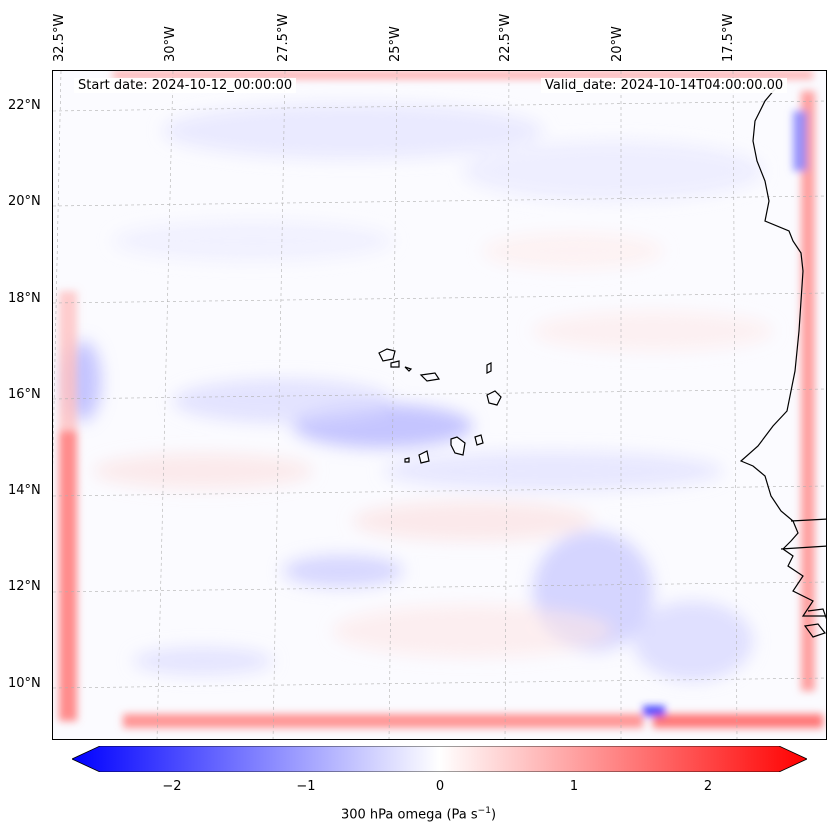 Image resolution: width=837 pixels, height=839 pixels. What do you see at coordinates (574, 786) in the screenshot?
I see `colorbar-tick-1: 1` at bounding box center [574, 786].